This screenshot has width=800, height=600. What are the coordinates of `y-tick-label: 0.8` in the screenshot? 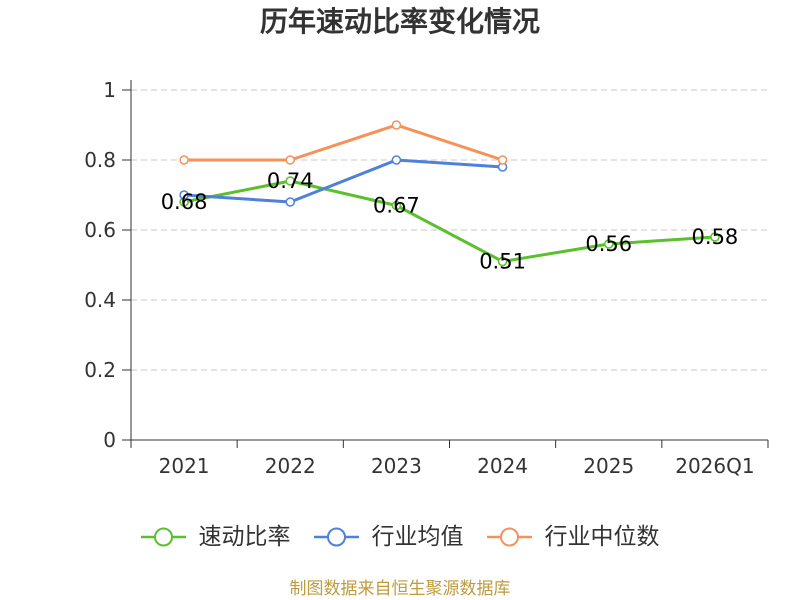 It's located at (100, 160).